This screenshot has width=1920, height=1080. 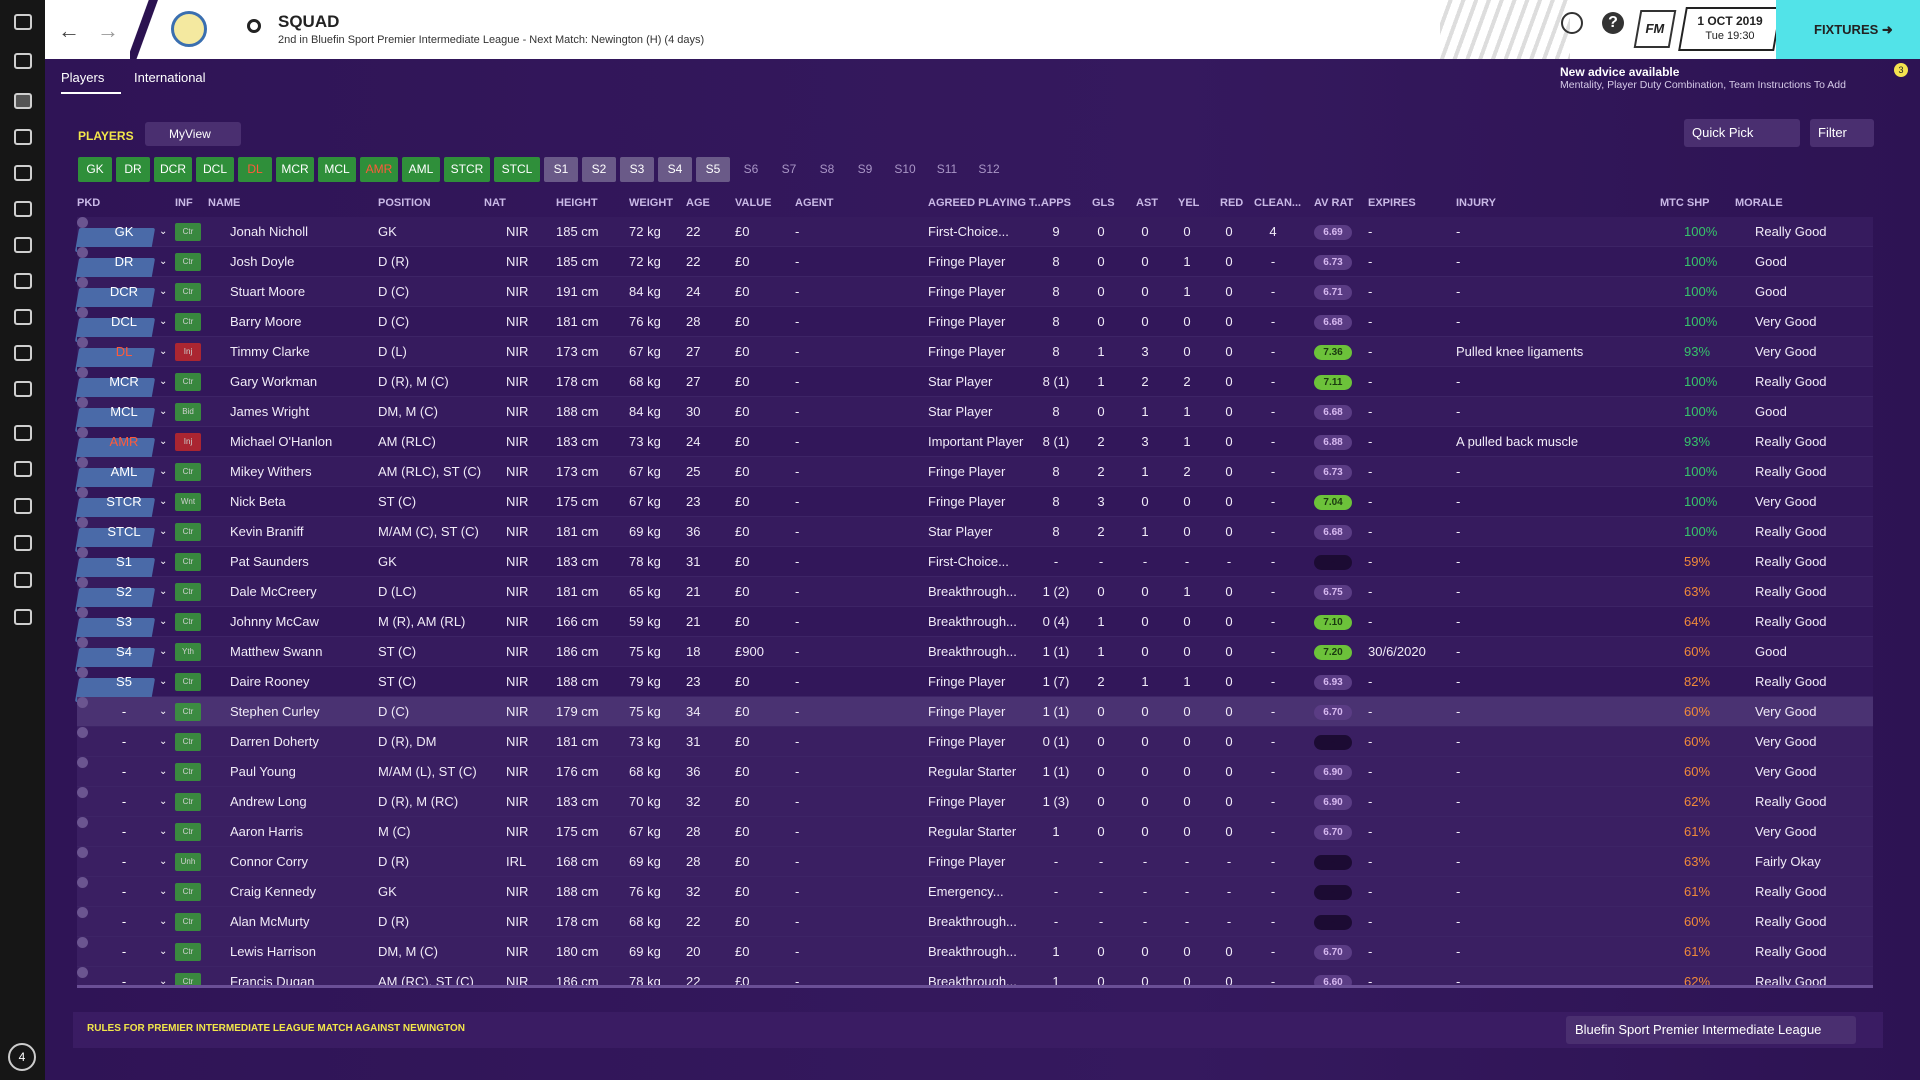 I want to click on position-button: S2, so click(x=599, y=169).